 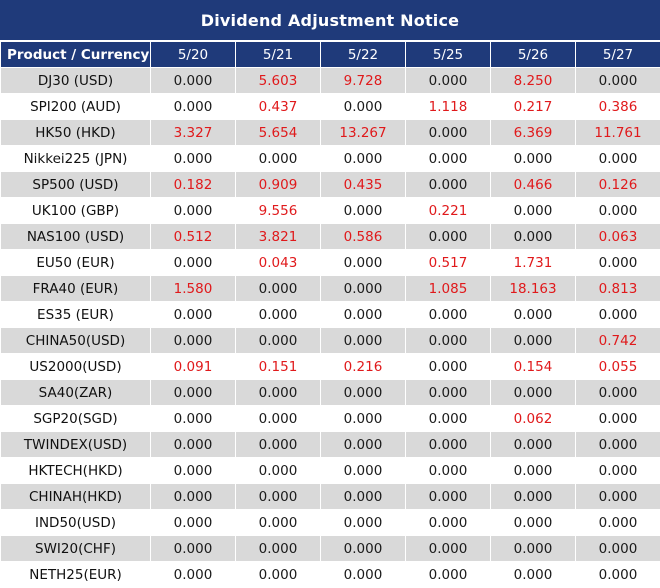 I want to click on value-cell: 0.154, so click(x=533, y=367).